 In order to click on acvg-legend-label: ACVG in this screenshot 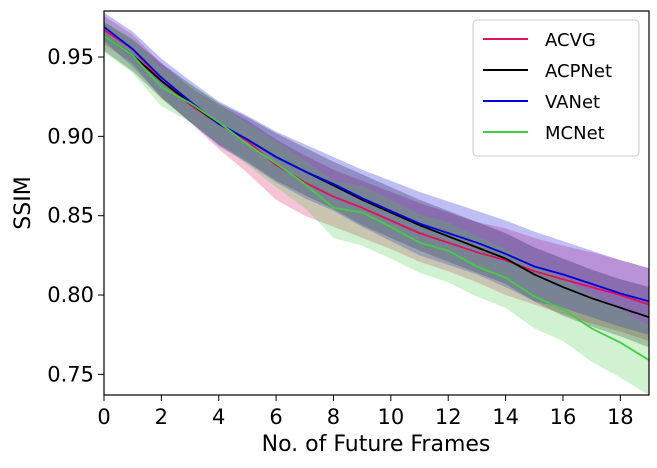, I will do `click(570, 40)`.